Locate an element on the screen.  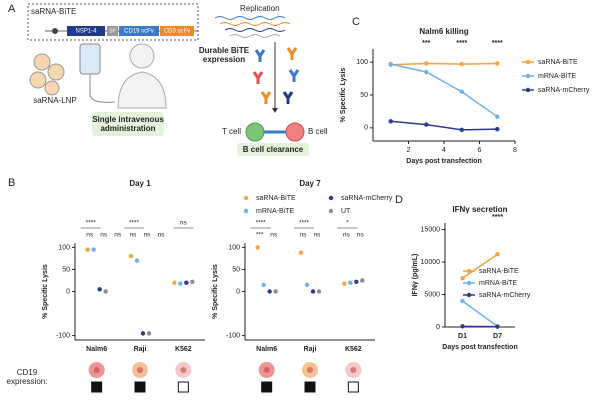
cap is located at coordinates (55, 31).